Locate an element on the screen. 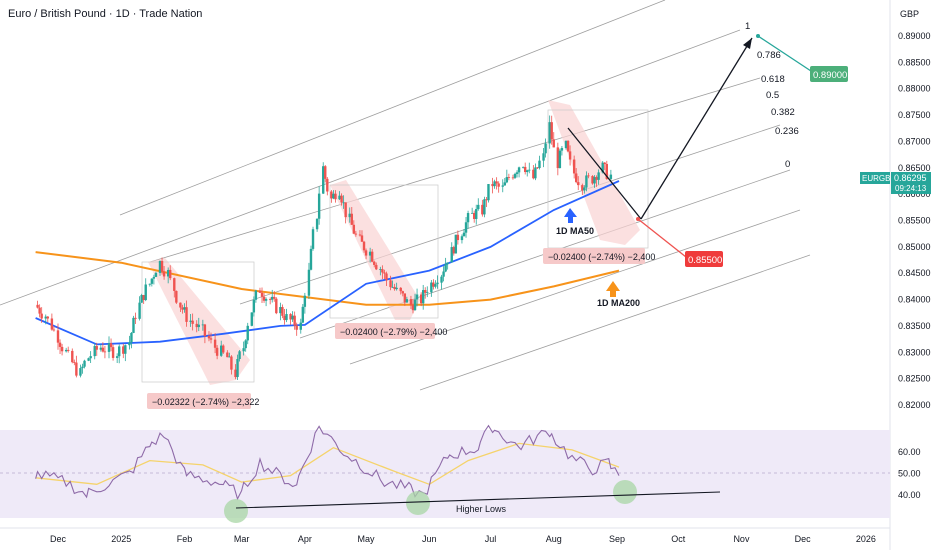 The image size is (932, 550). rsi-axis: 60.00 50.00 40.00 is located at coordinates (909, 473).